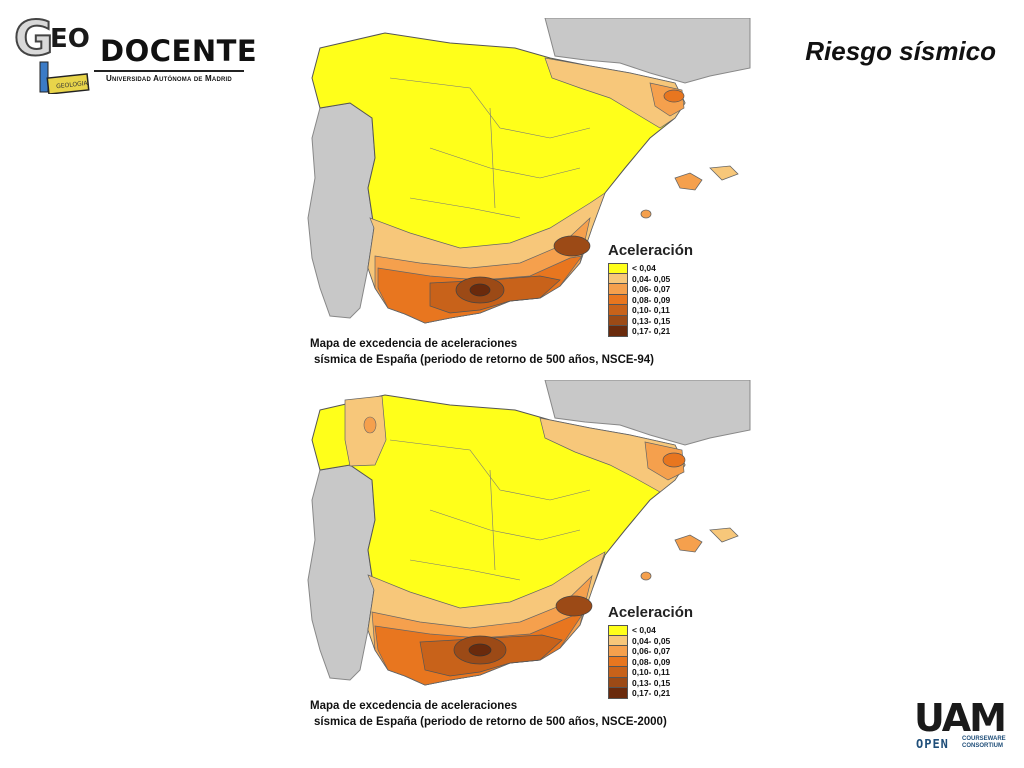 The height and width of the screenshot is (768, 1024). What do you see at coordinates (169, 71) in the screenshot?
I see `logo-divider` at bounding box center [169, 71].